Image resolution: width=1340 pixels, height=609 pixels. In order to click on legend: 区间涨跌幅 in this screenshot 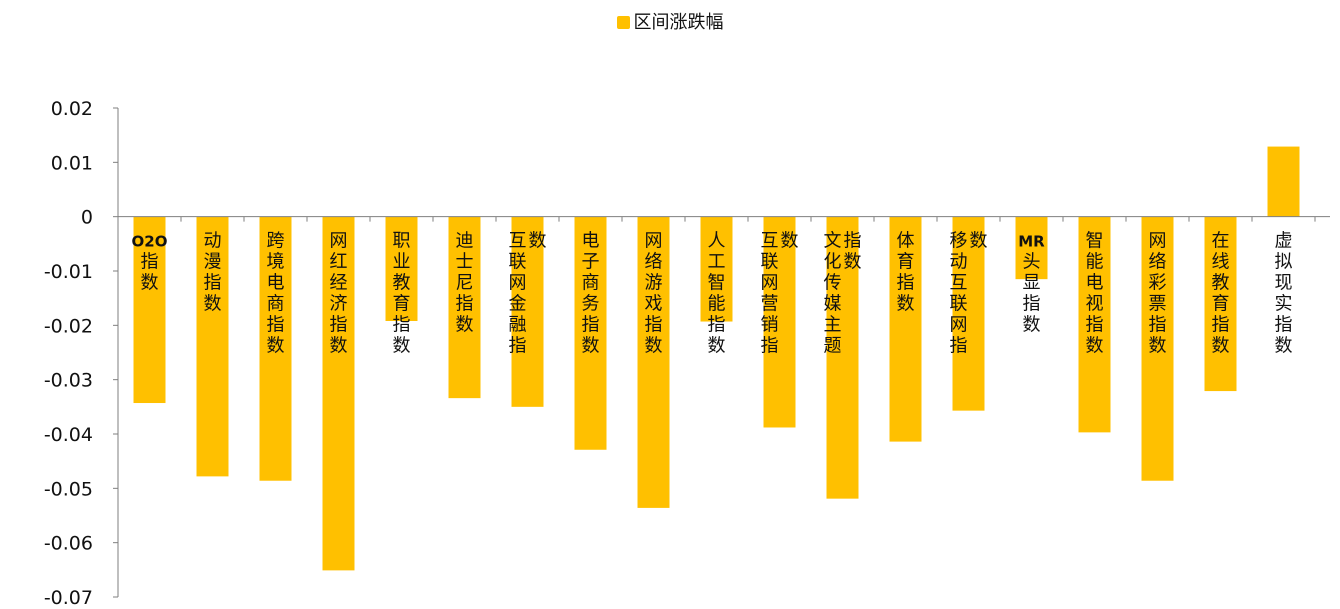, I will do `click(670, 21)`.